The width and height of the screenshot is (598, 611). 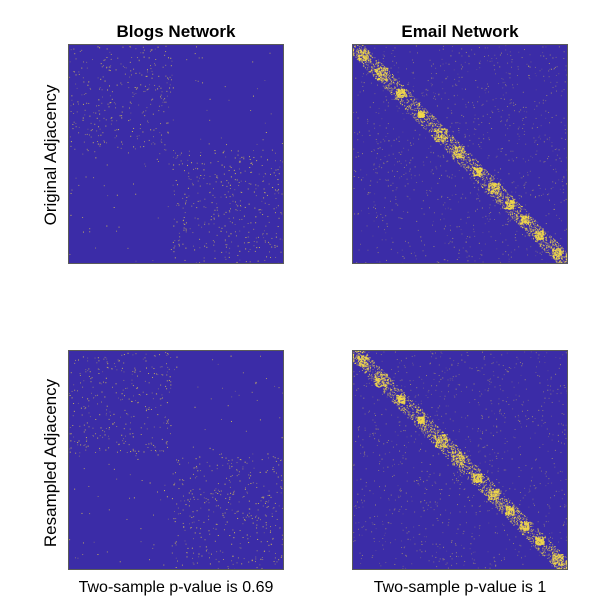 I want to click on title-blogs-network: Blogs Network, so click(x=176, y=31).